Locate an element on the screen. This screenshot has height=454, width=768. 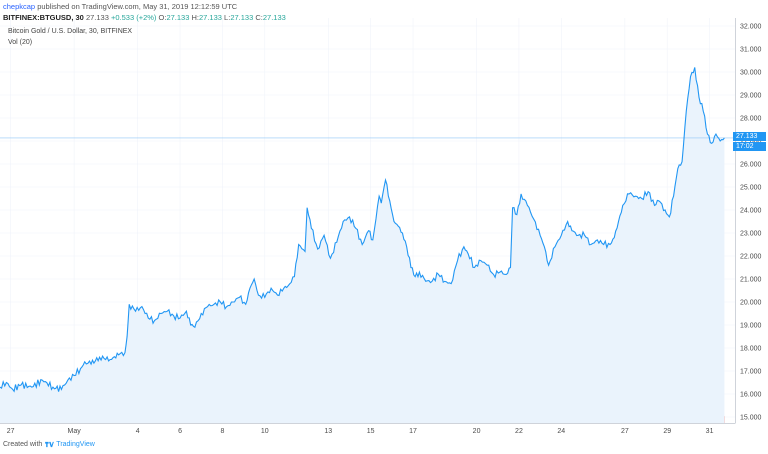
price-tick-label: 32.000 is located at coordinates (751, 27).